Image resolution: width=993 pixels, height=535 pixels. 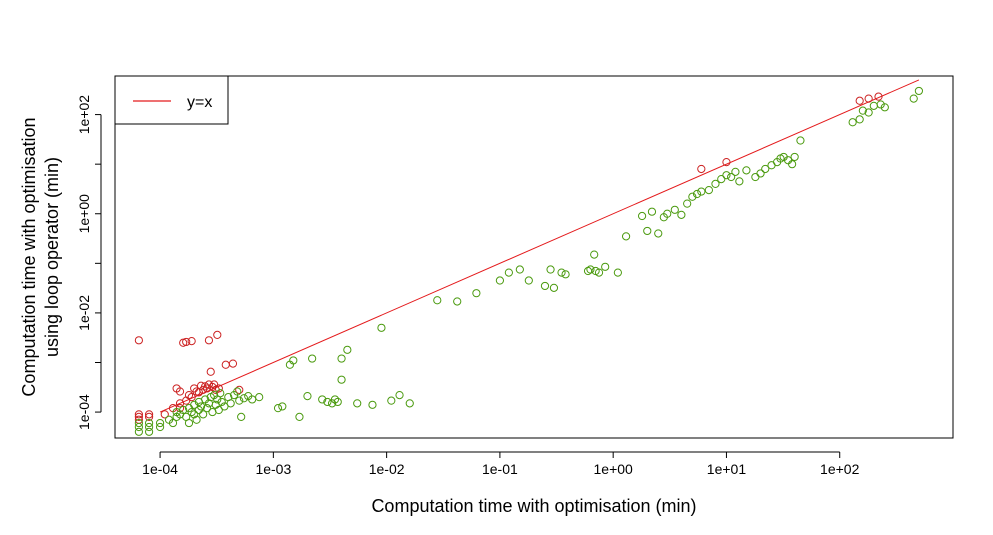 I want to click on legend: y=x, so click(x=171, y=100).